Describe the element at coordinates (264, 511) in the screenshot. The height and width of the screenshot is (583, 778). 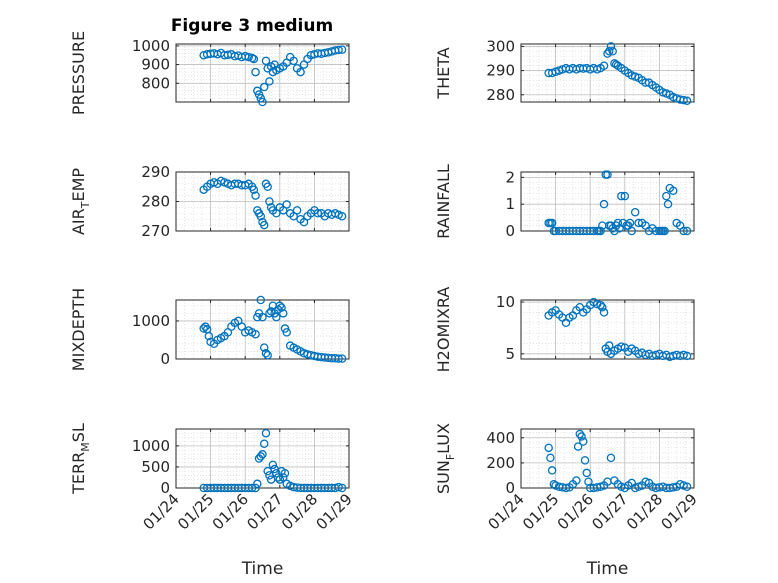
I see `x-tick-label: 01/27` at that location.